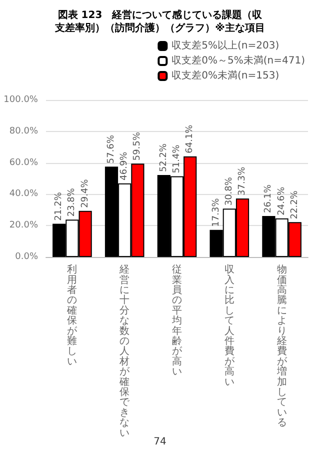  I want to click on legend-label: 収支差5%以上(n=203), so click(226, 46).